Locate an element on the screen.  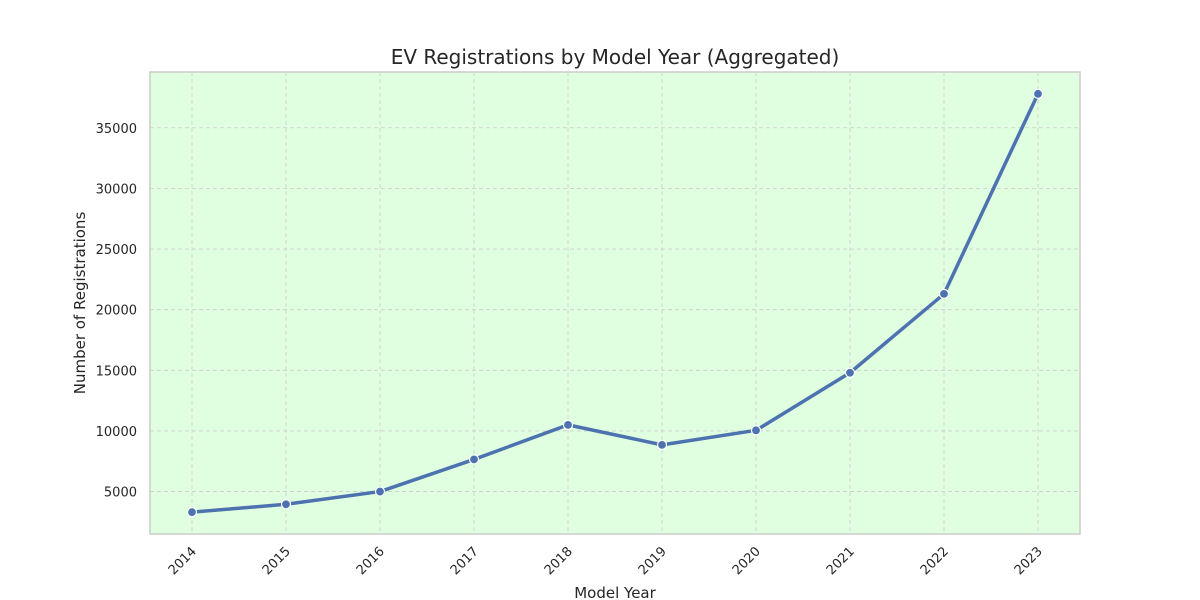
x-axis-ticks: 2014 2015 2016 2017 2018 2019 2020 2021 2022 2023 is located at coordinates (606, 561).